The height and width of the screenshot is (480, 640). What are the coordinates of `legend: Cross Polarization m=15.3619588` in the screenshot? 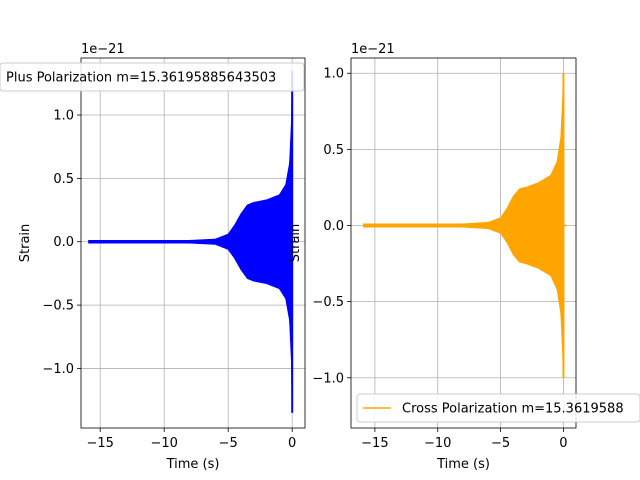 It's located at (498, 408).